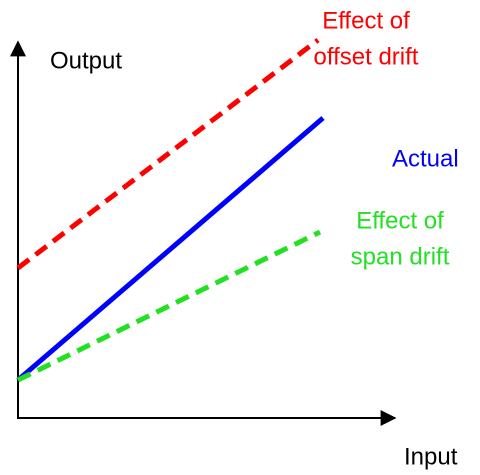 This screenshot has width=480, height=475. What do you see at coordinates (366, 56) in the screenshot?
I see `offset-label: offset drift` at bounding box center [366, 56].